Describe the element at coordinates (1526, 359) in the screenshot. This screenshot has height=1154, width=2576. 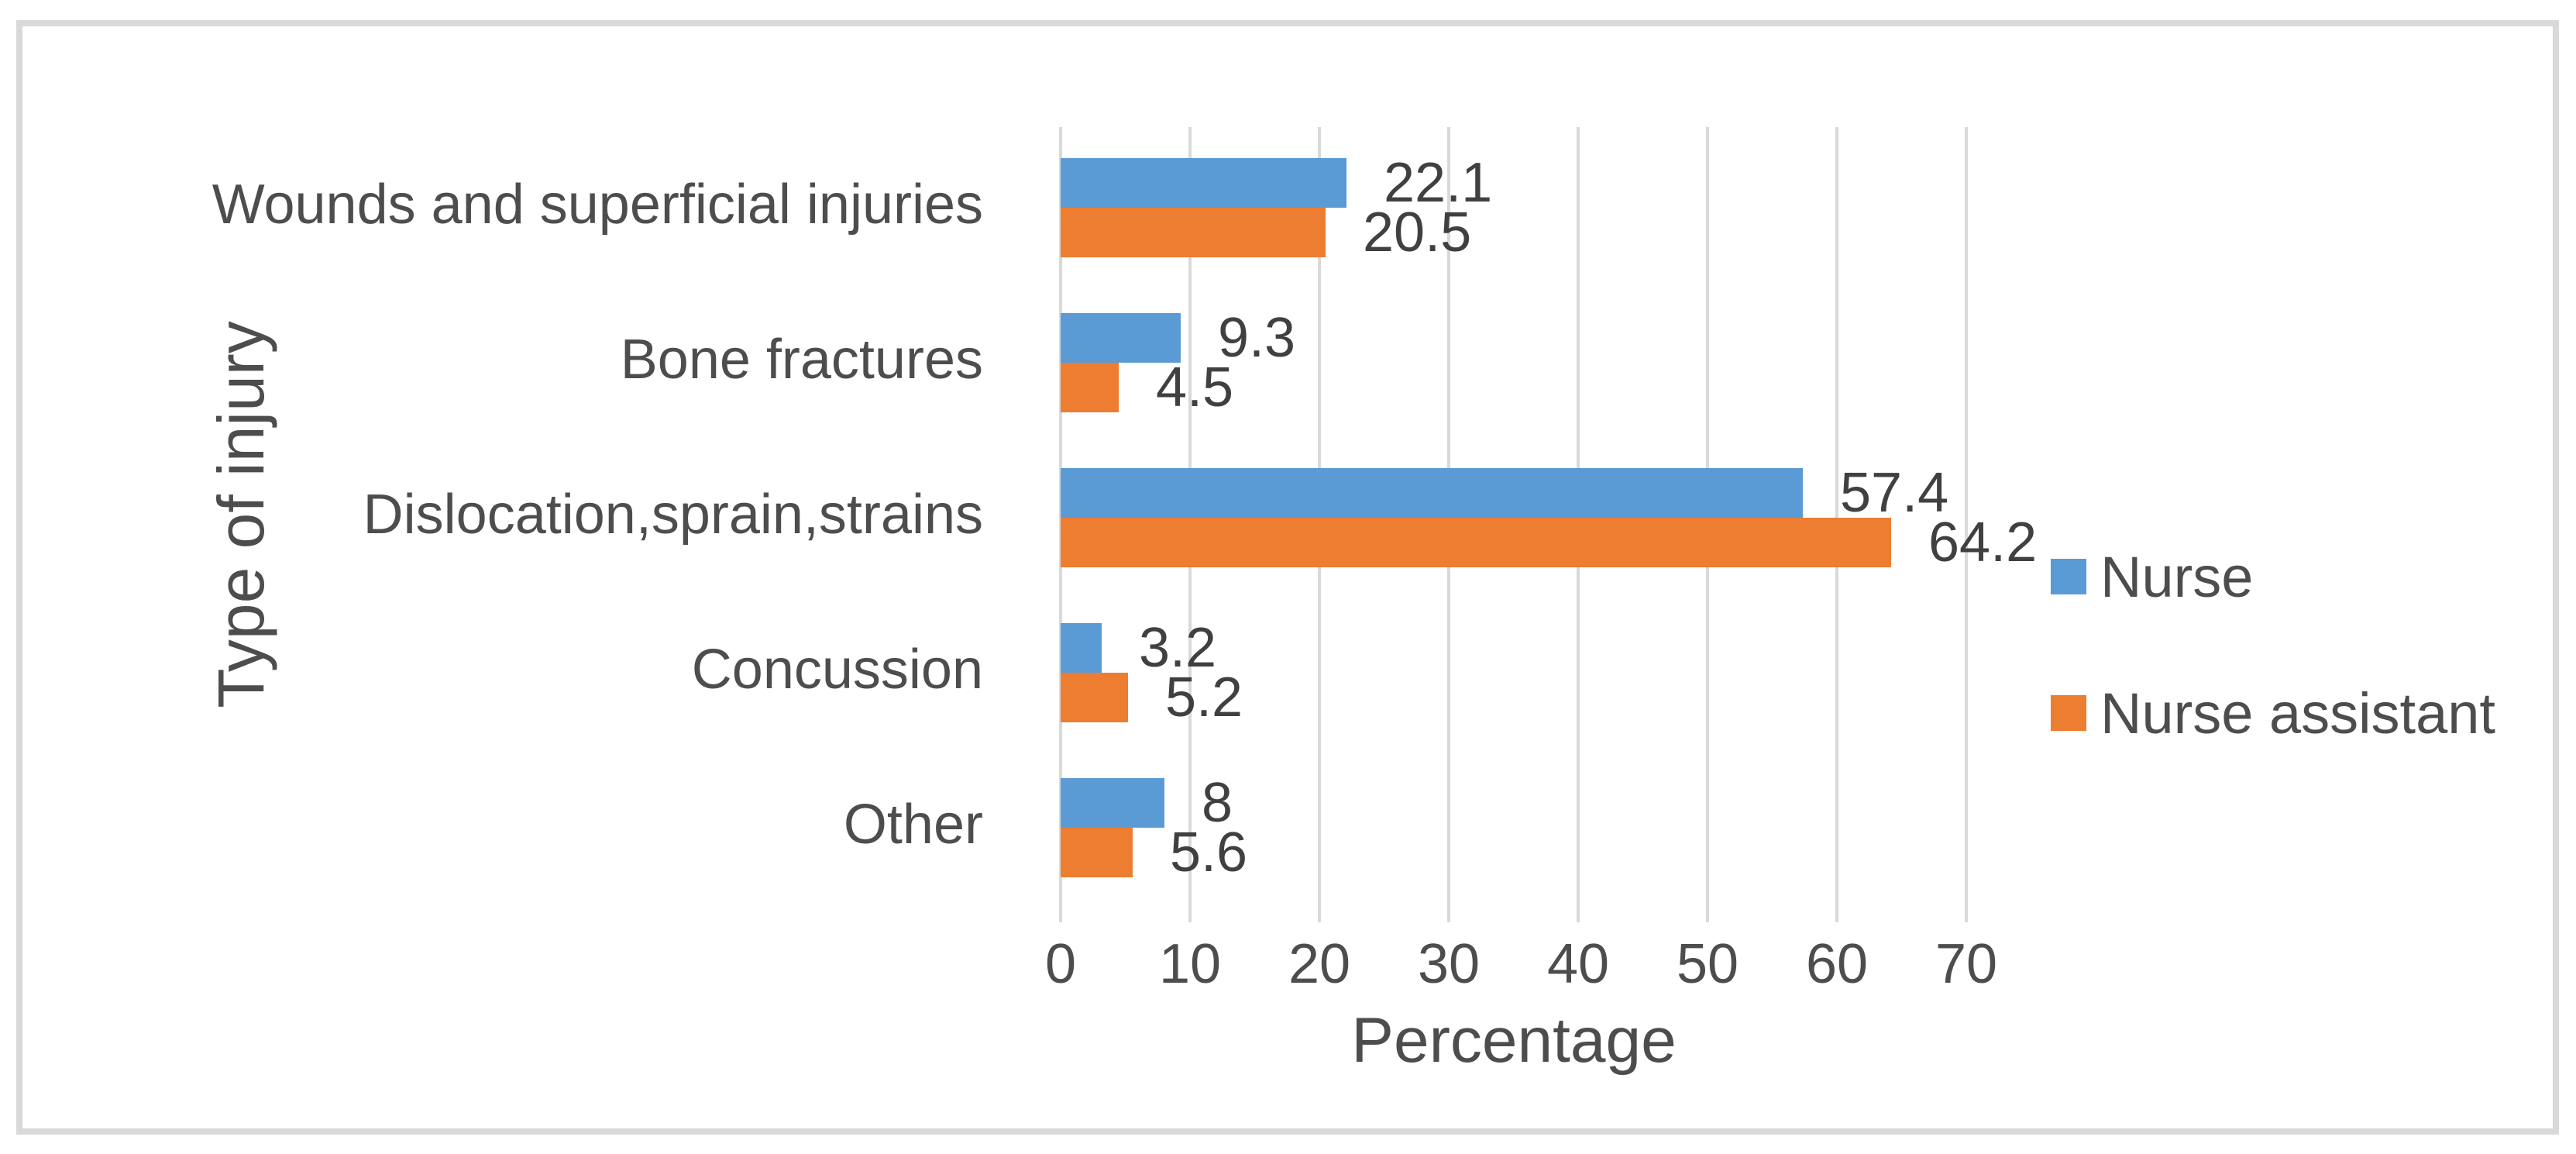
I see `category-row: 9.3 4.5` at that location.